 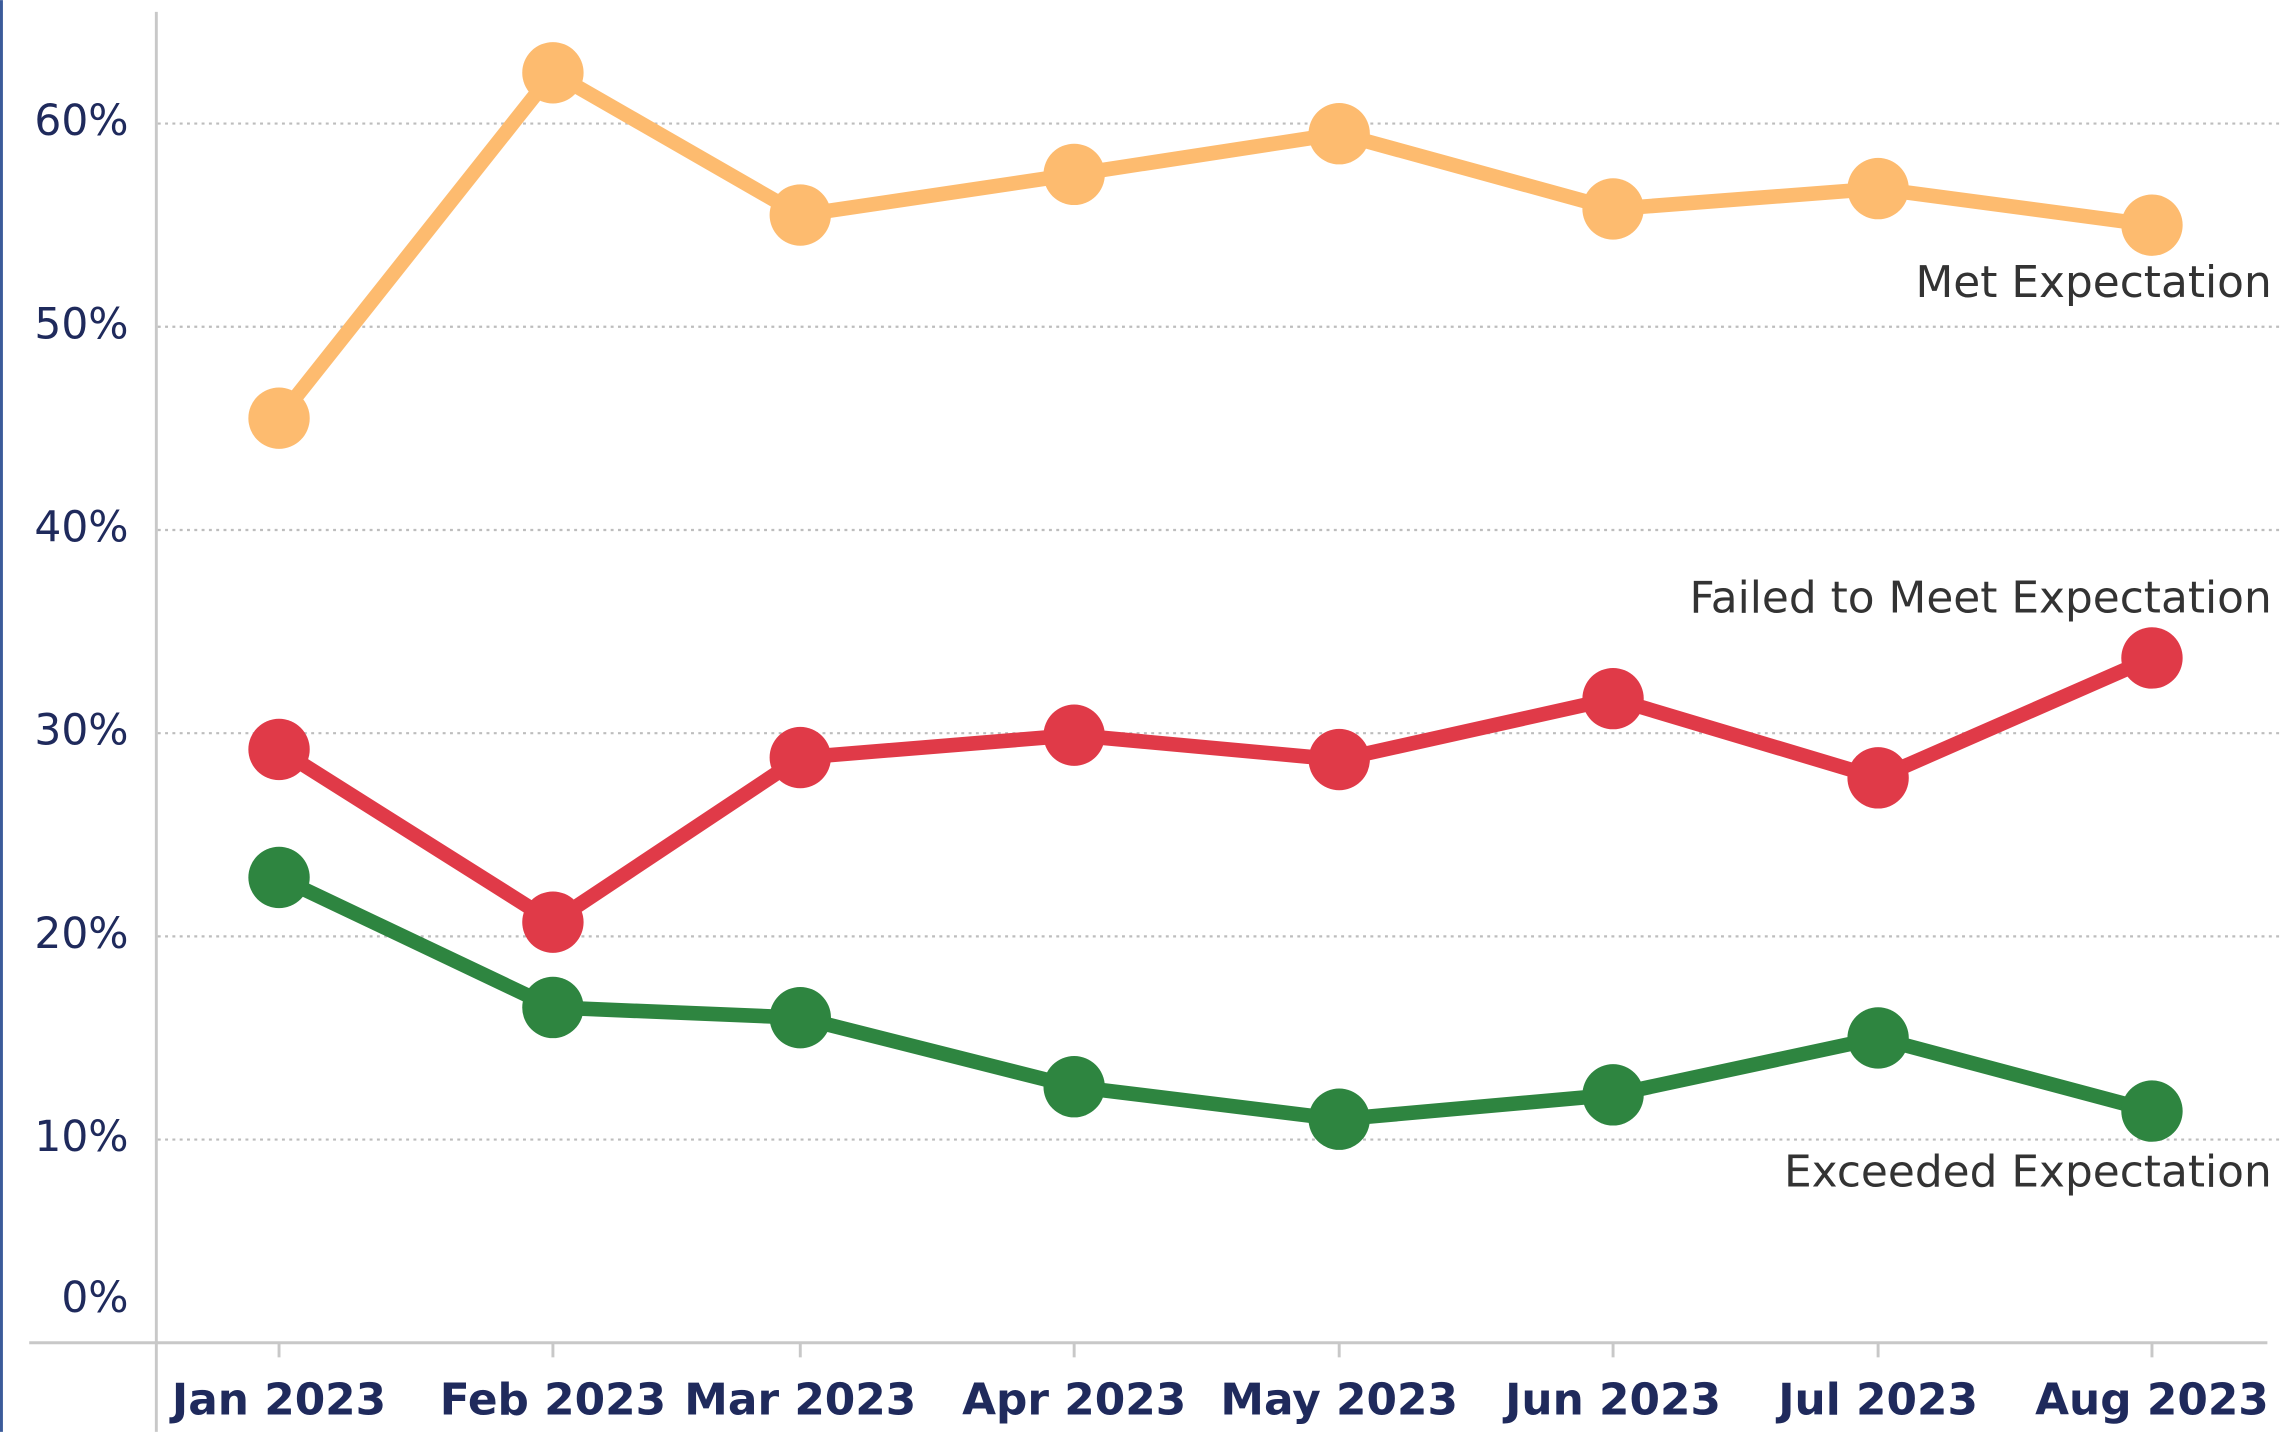 I want to click on x-tick-label: Mar 2023, so click(x=800, y=1400).